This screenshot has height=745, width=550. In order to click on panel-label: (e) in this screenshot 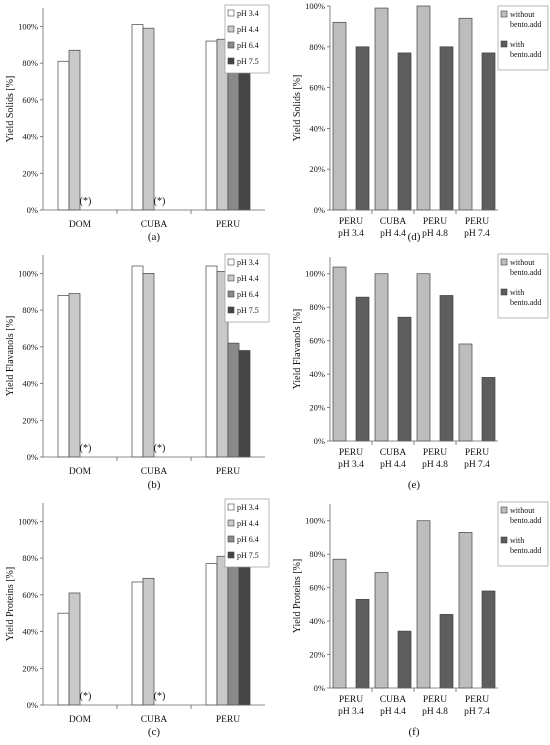, I will do `click(414, 485)`.